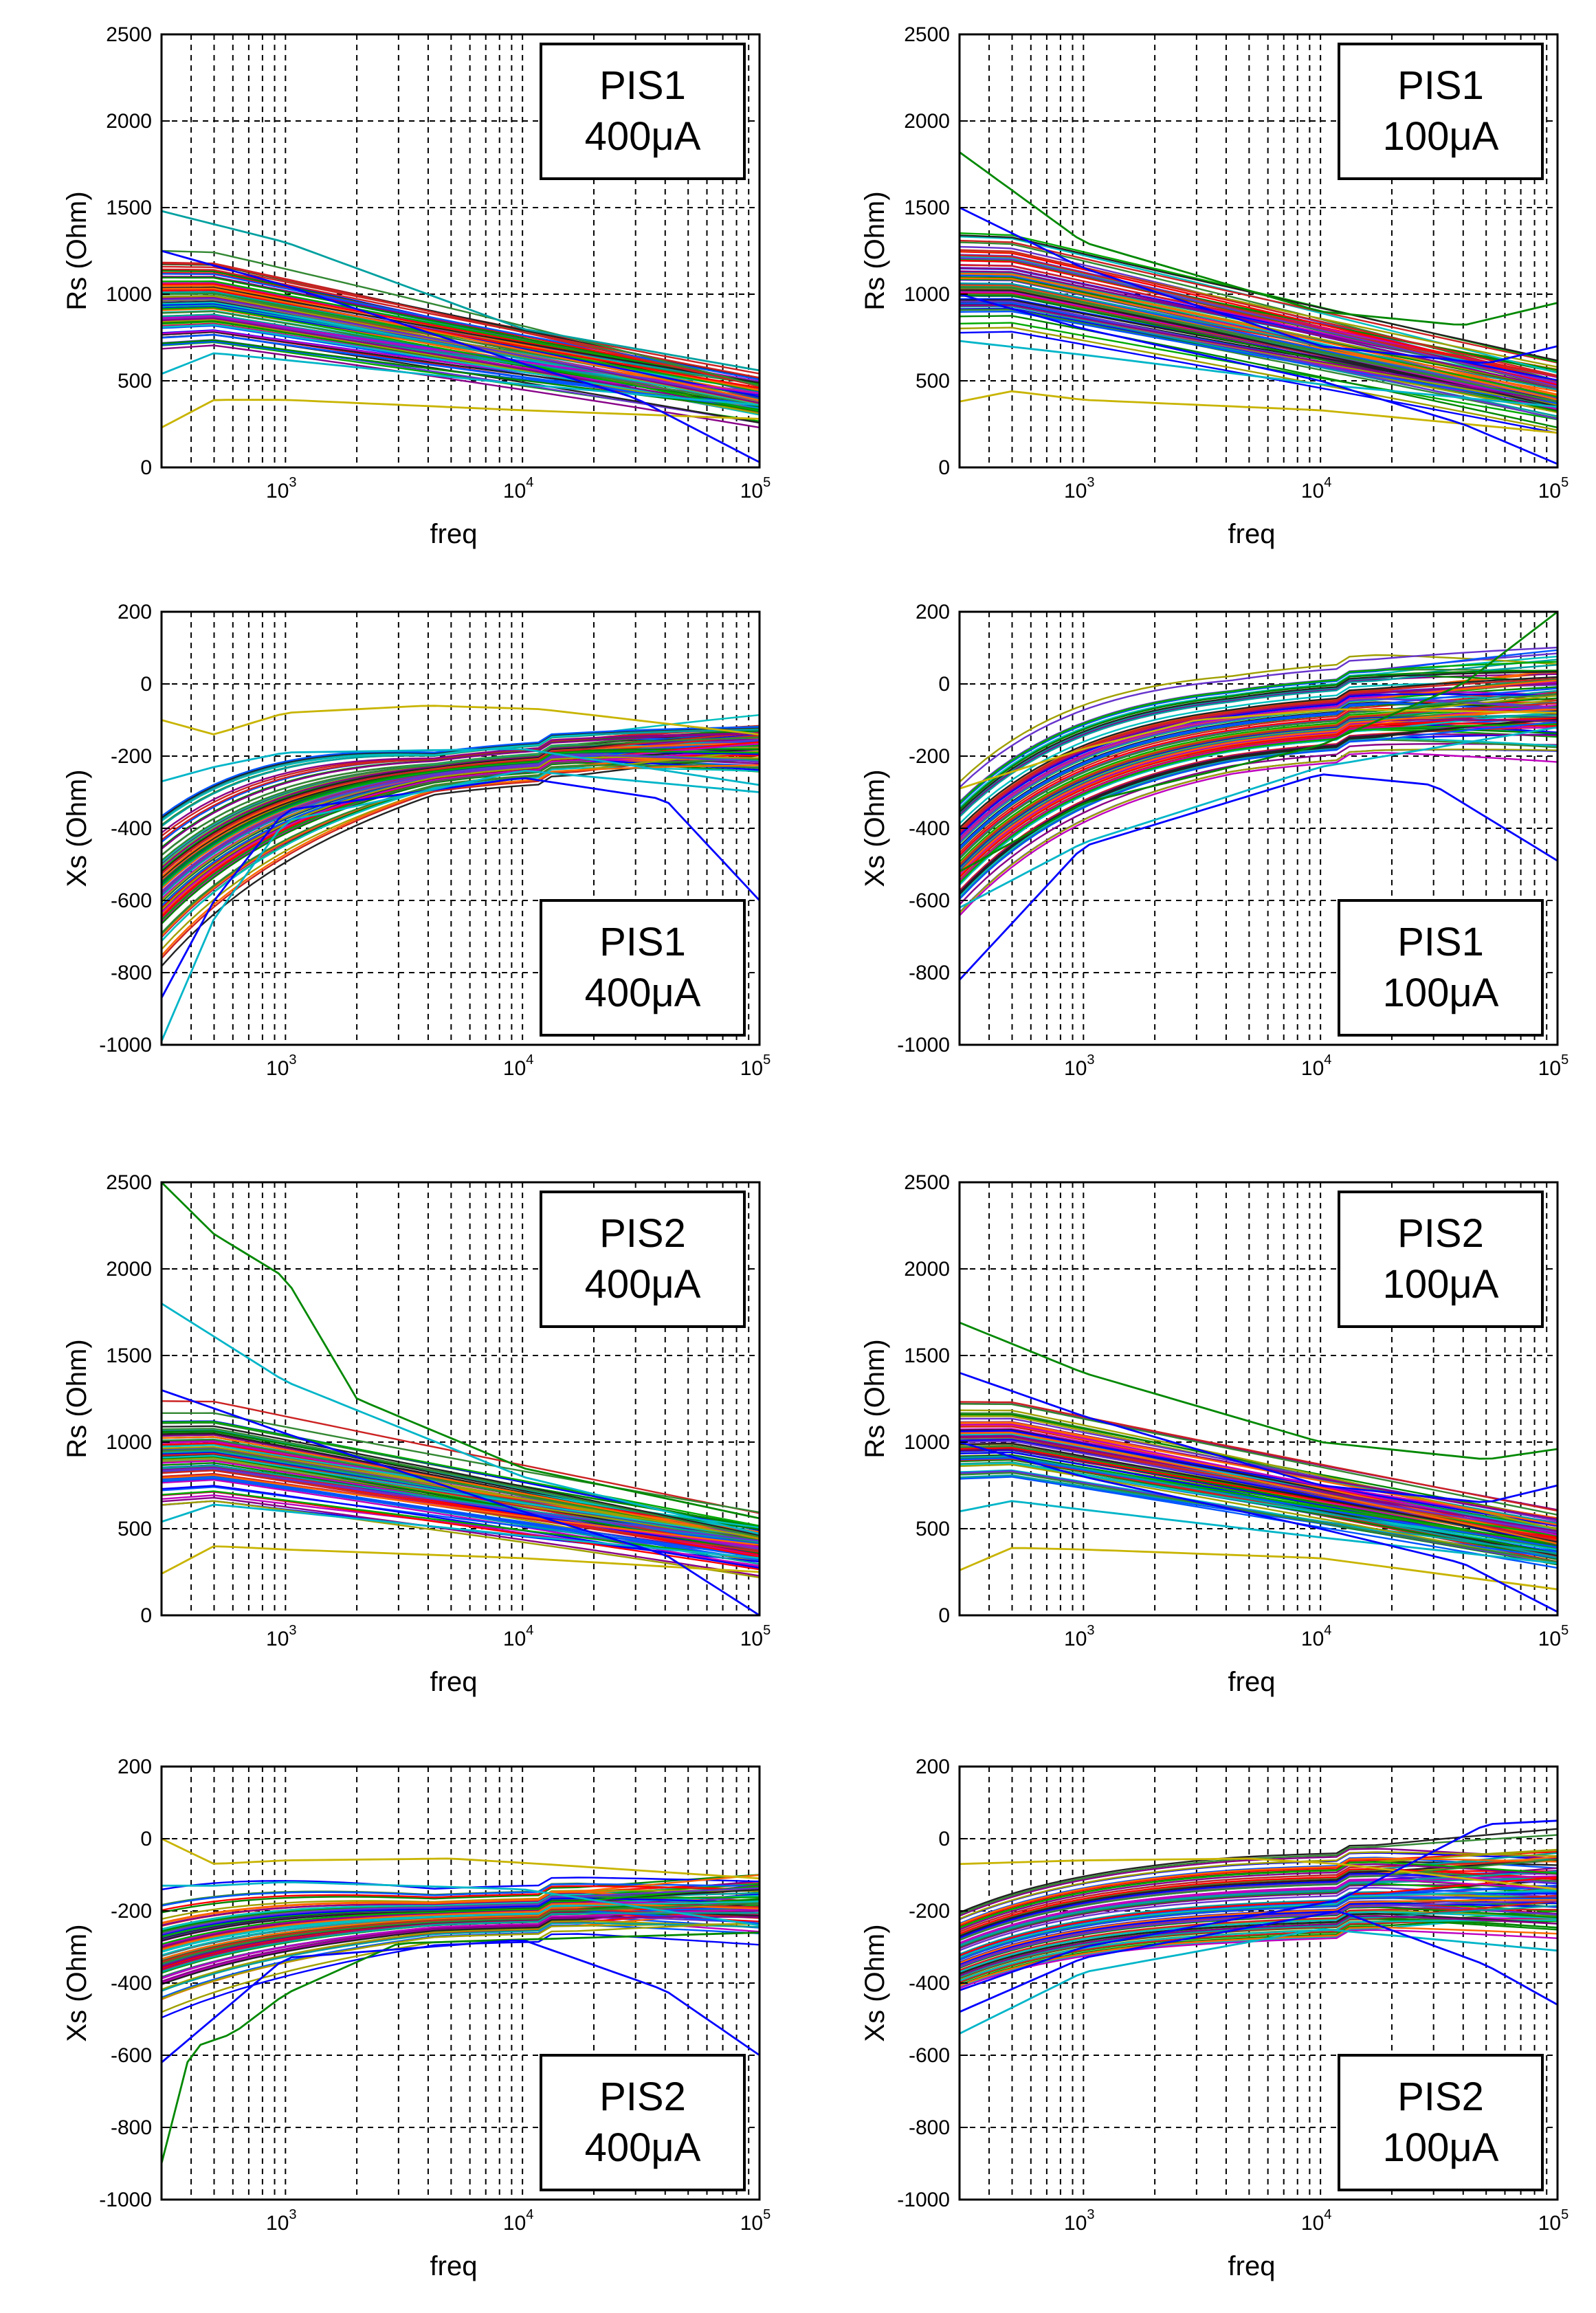 The height and width of the screenshot is (2313, 1596). Describe the element at coordinates (129, 294) in the screenshot. I see `y-tick-label: 1000` at that location.